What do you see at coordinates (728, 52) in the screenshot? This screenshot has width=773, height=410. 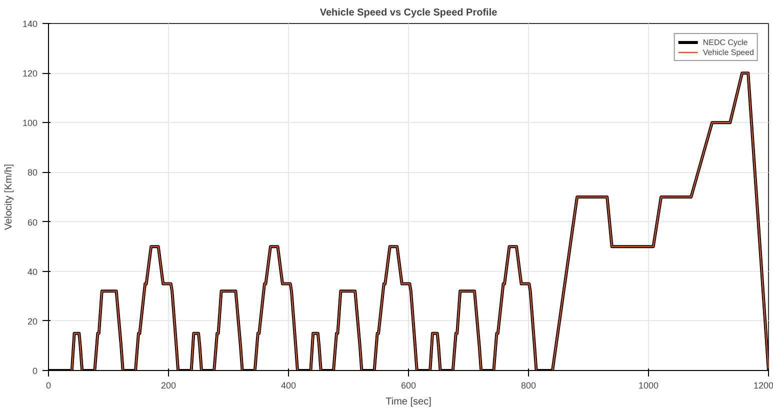 I see `legend-label: Vehicle Speed` at bounding box center [728, 52].